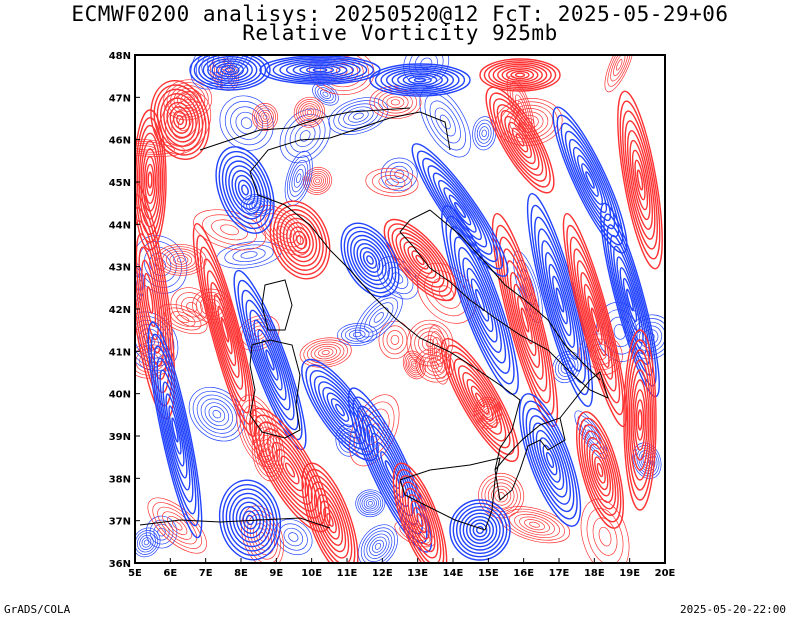 This screenshot has width=800, height=618. Describe the element at coordinates (120, 268) in the screenshot. I see `lat-label: 43N` at that location.